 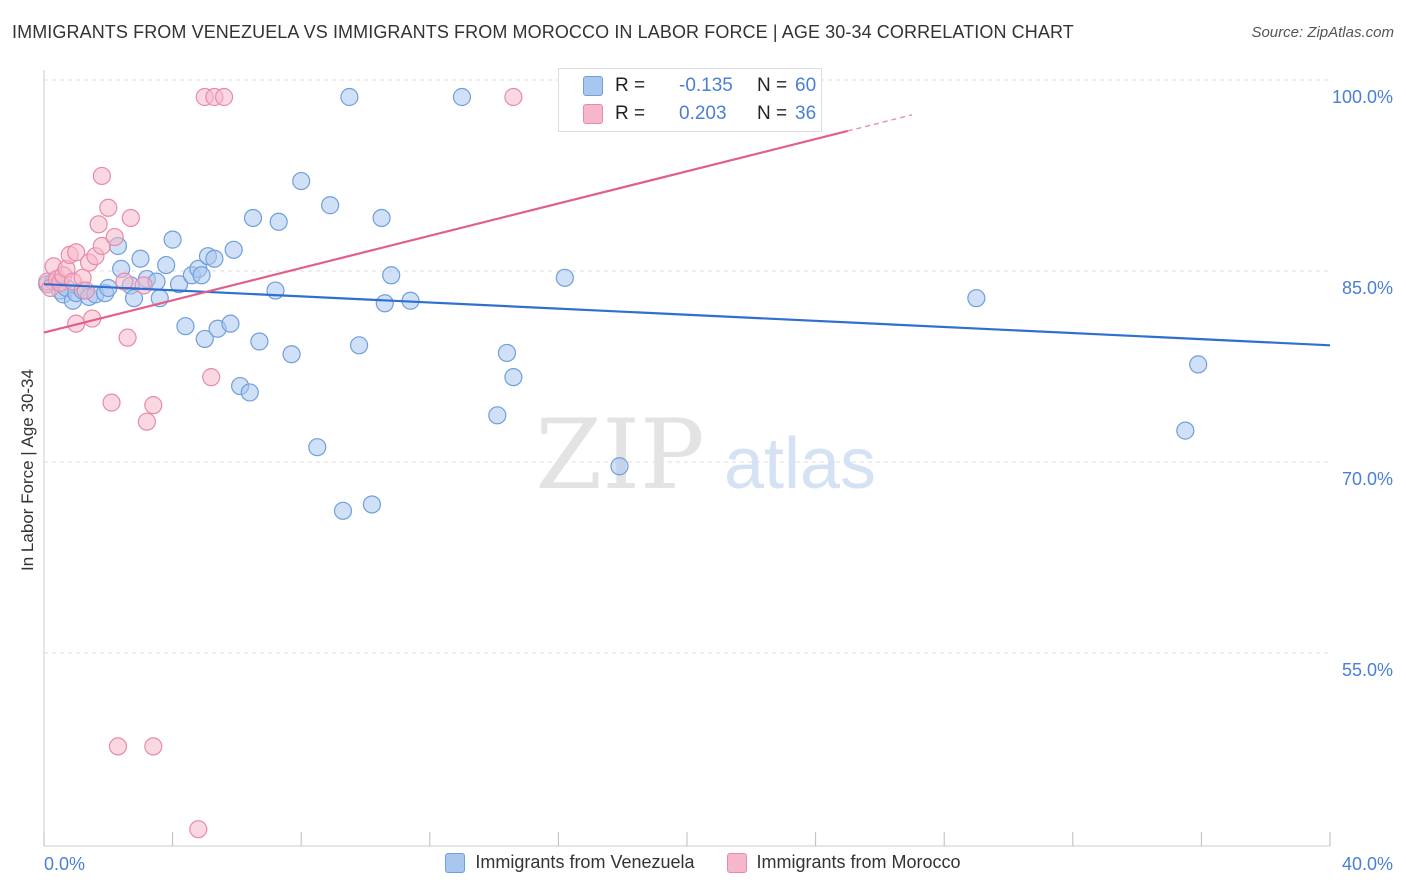 What do you see at coordinates (806, 85) in the screenshot?
I see `n-value-venezuela: 60` at bounding box center [806, 85].